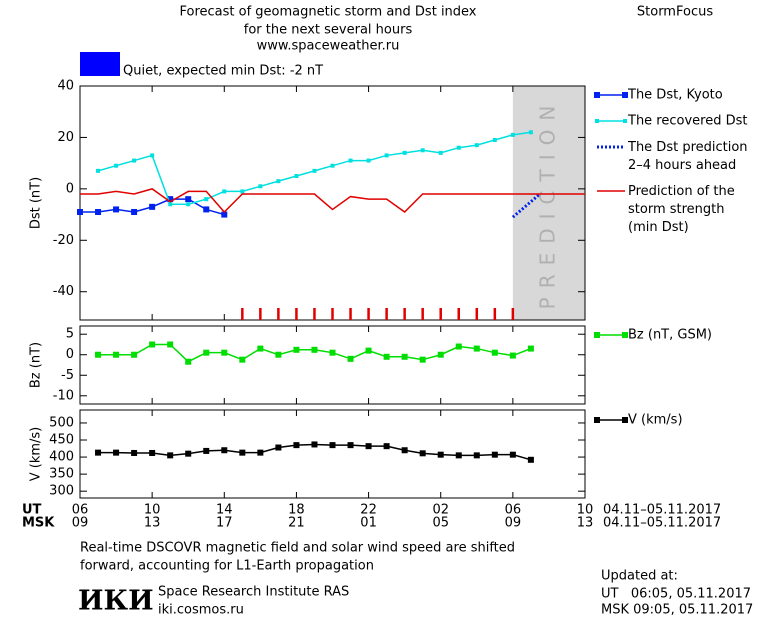 This screenshot has width=760, height=620. What do you see at coordinates (639, 576) in the screenshot?
I see `updated: Updated at:` at bounding box center [639, 576].